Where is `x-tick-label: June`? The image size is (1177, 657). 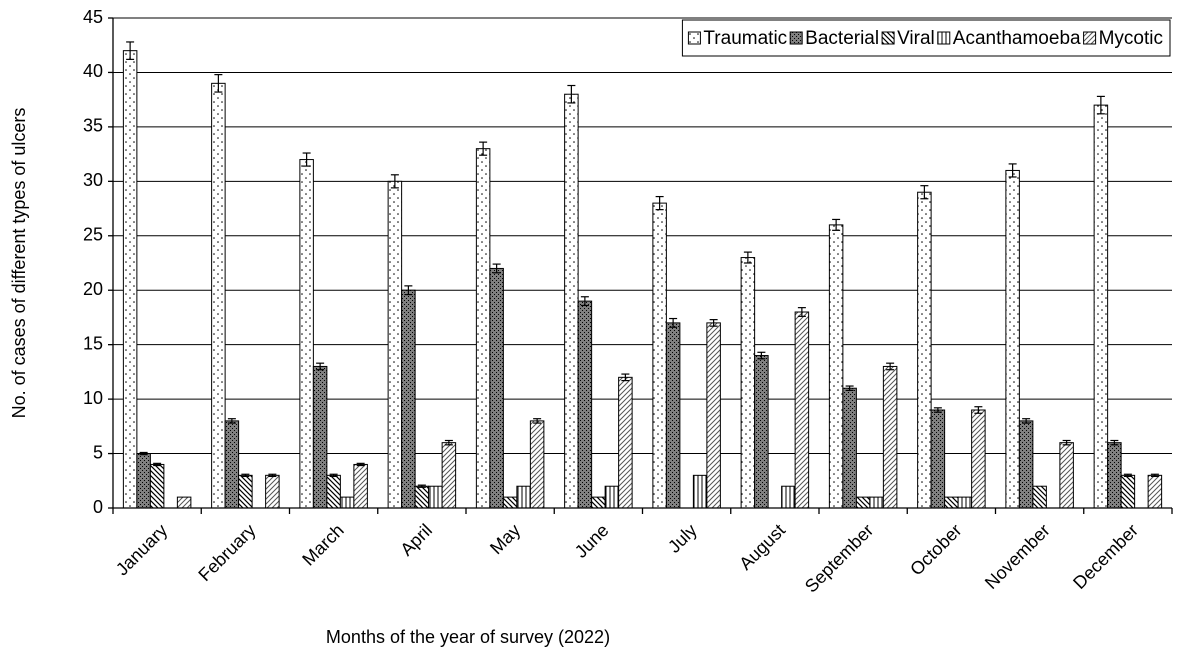 x-tick-label: June is located at coordinates (592, 541).